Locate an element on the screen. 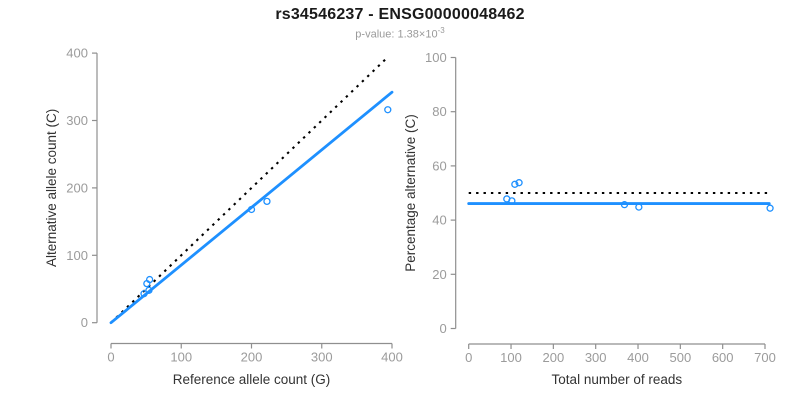  y-tick-label: 300 is located at coordinates (77, 120).